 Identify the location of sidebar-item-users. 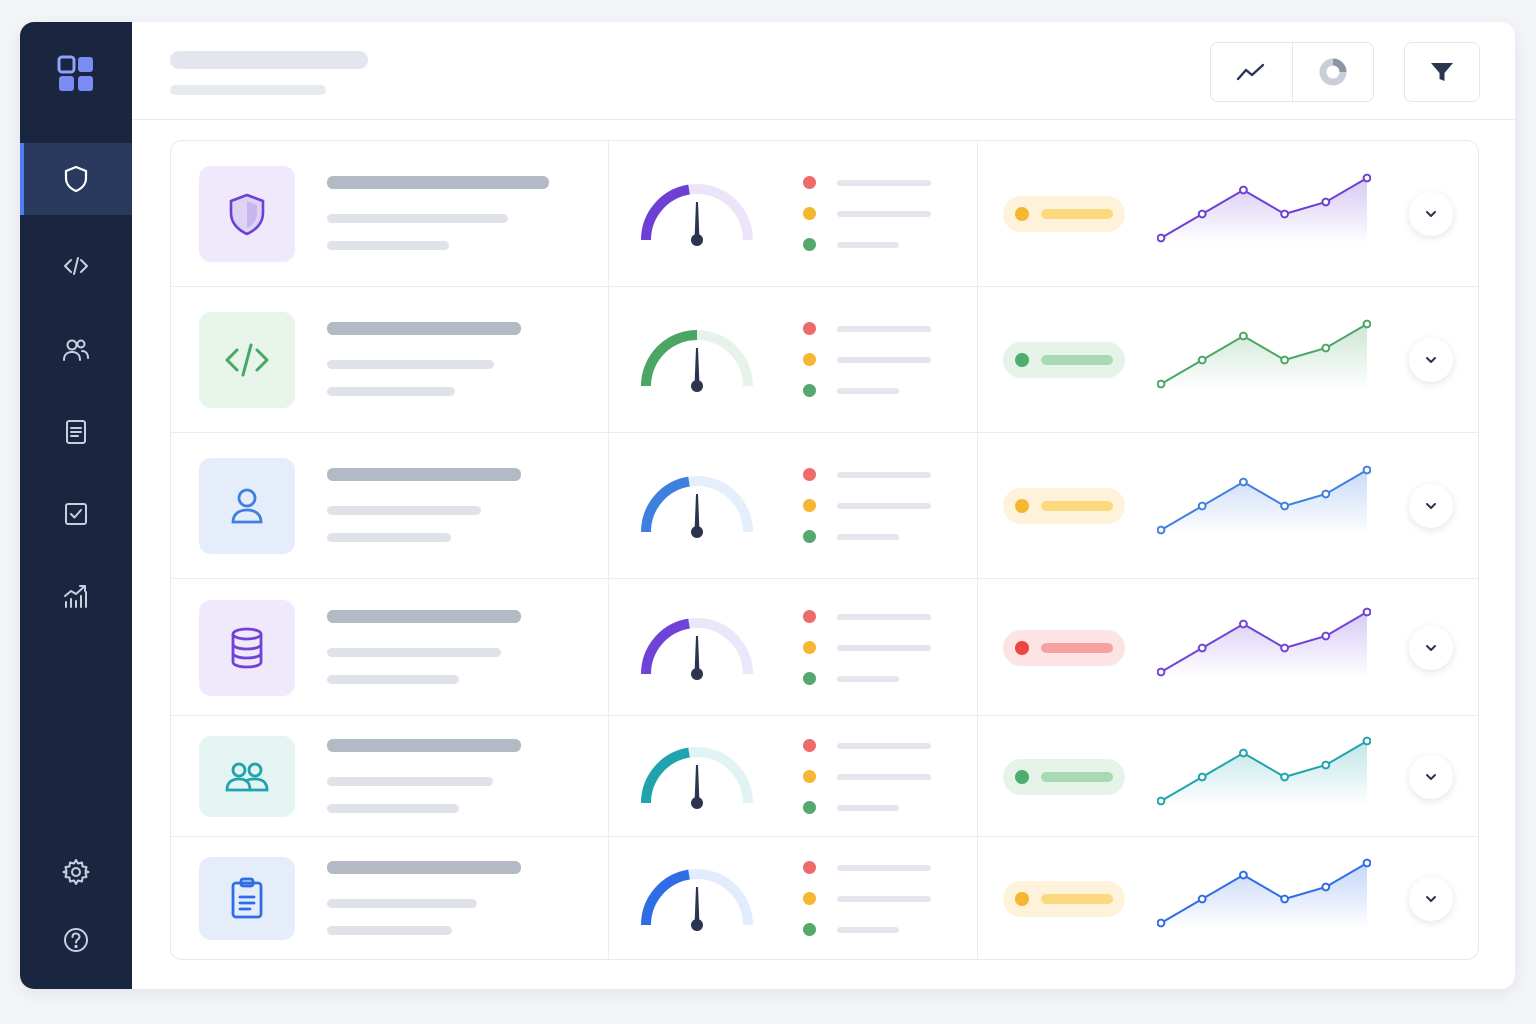
(76, 350).